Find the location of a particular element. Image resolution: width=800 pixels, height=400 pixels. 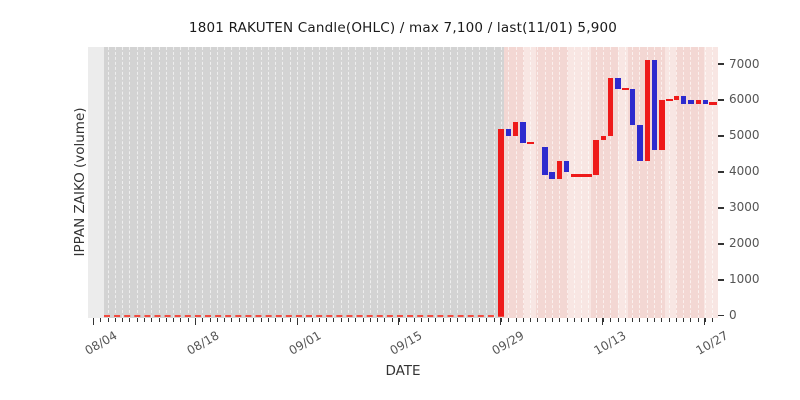

y-tick-label: 5000 is located at coordinates (744, 135).